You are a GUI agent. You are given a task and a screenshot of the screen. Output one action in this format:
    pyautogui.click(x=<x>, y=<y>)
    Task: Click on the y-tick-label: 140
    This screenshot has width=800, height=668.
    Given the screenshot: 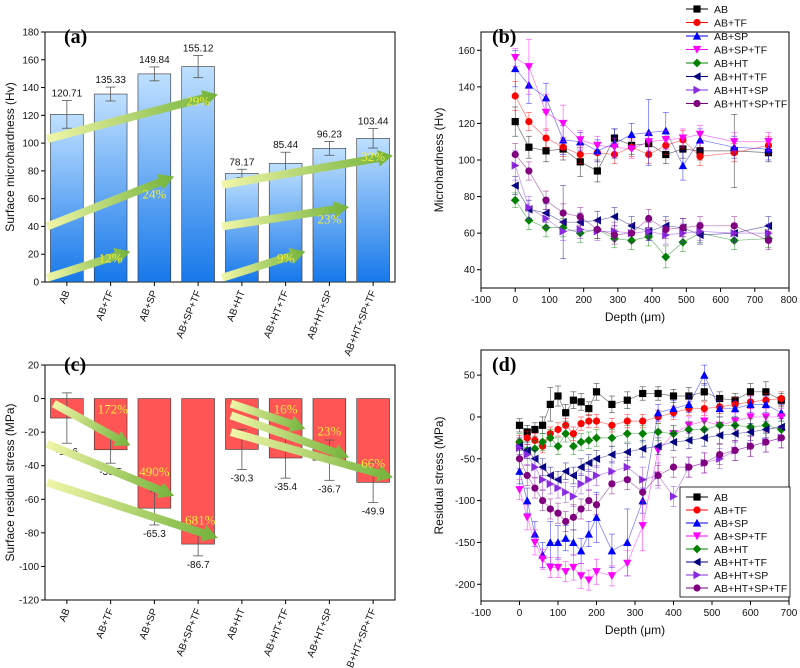 What is the action you would take?
    pyautogui.click(x=30, y=88)
    